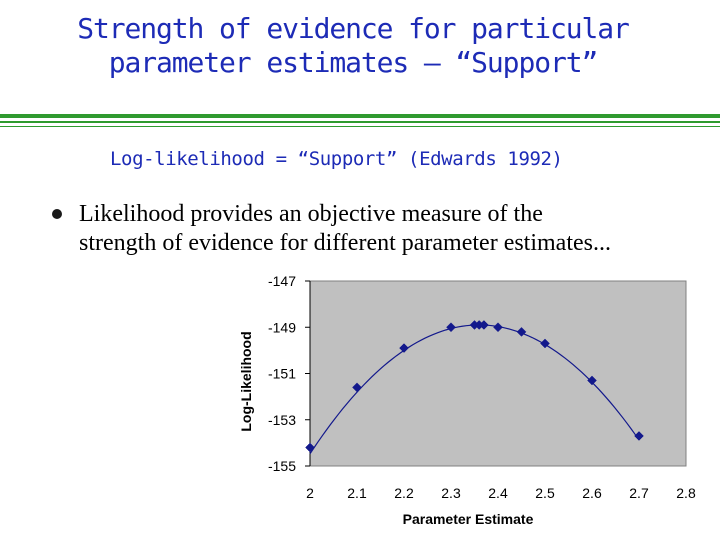  What do you see at coordinates (282, 374) in the screenshot?
I see `y-tick-label: -151` at bounding box center [282, 374].